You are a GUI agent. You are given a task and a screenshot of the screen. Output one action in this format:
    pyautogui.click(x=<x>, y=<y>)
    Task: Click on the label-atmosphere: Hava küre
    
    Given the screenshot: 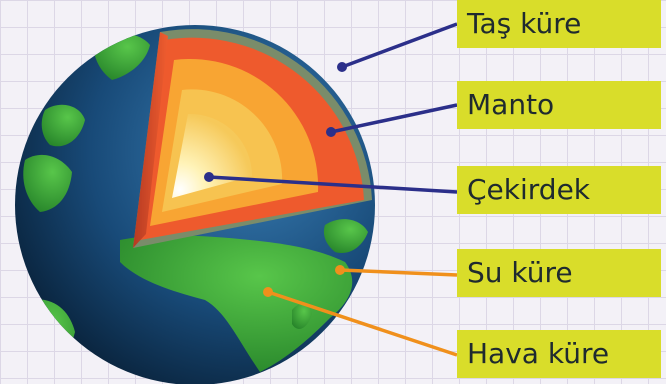 What is the action you would take?
    pyautogui.click(x=559, y=354)
    